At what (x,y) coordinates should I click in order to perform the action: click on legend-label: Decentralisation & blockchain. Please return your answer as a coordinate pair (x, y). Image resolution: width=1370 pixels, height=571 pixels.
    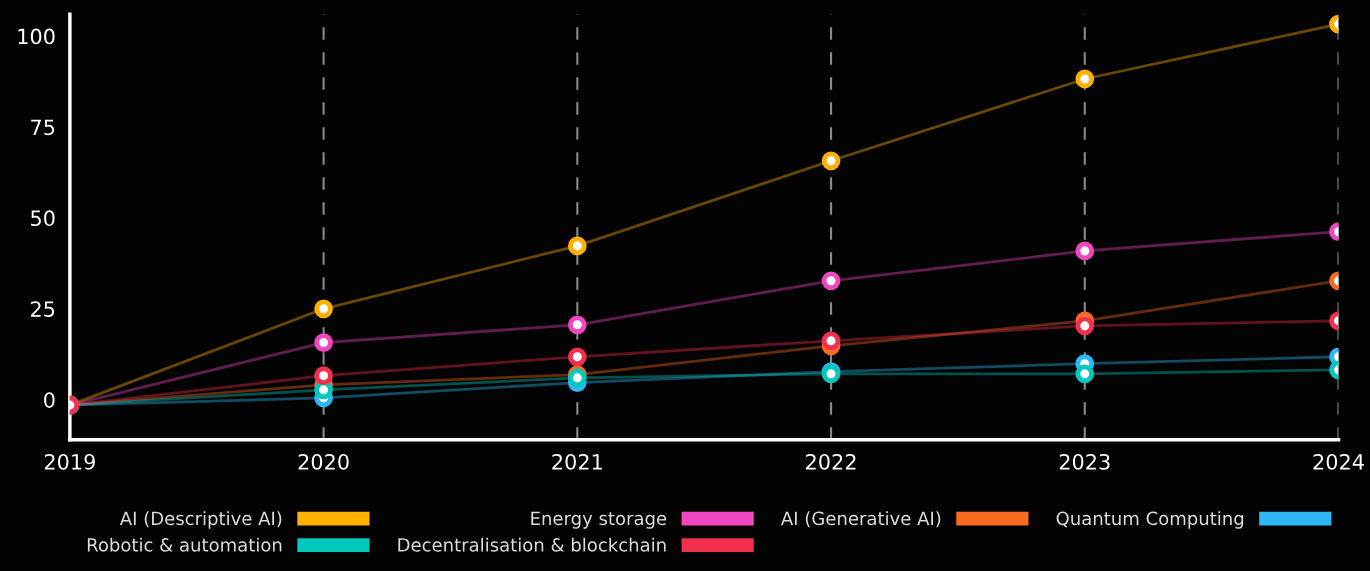
    Looking at the image, I should click on (532, 544).